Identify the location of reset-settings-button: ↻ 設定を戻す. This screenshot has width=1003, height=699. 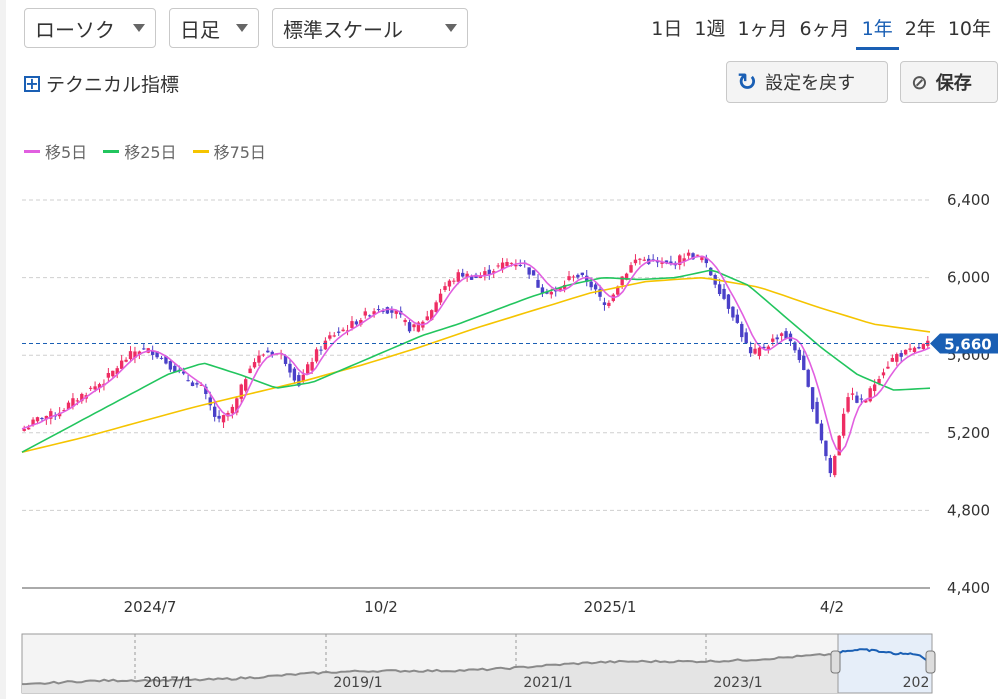
(807, 82).